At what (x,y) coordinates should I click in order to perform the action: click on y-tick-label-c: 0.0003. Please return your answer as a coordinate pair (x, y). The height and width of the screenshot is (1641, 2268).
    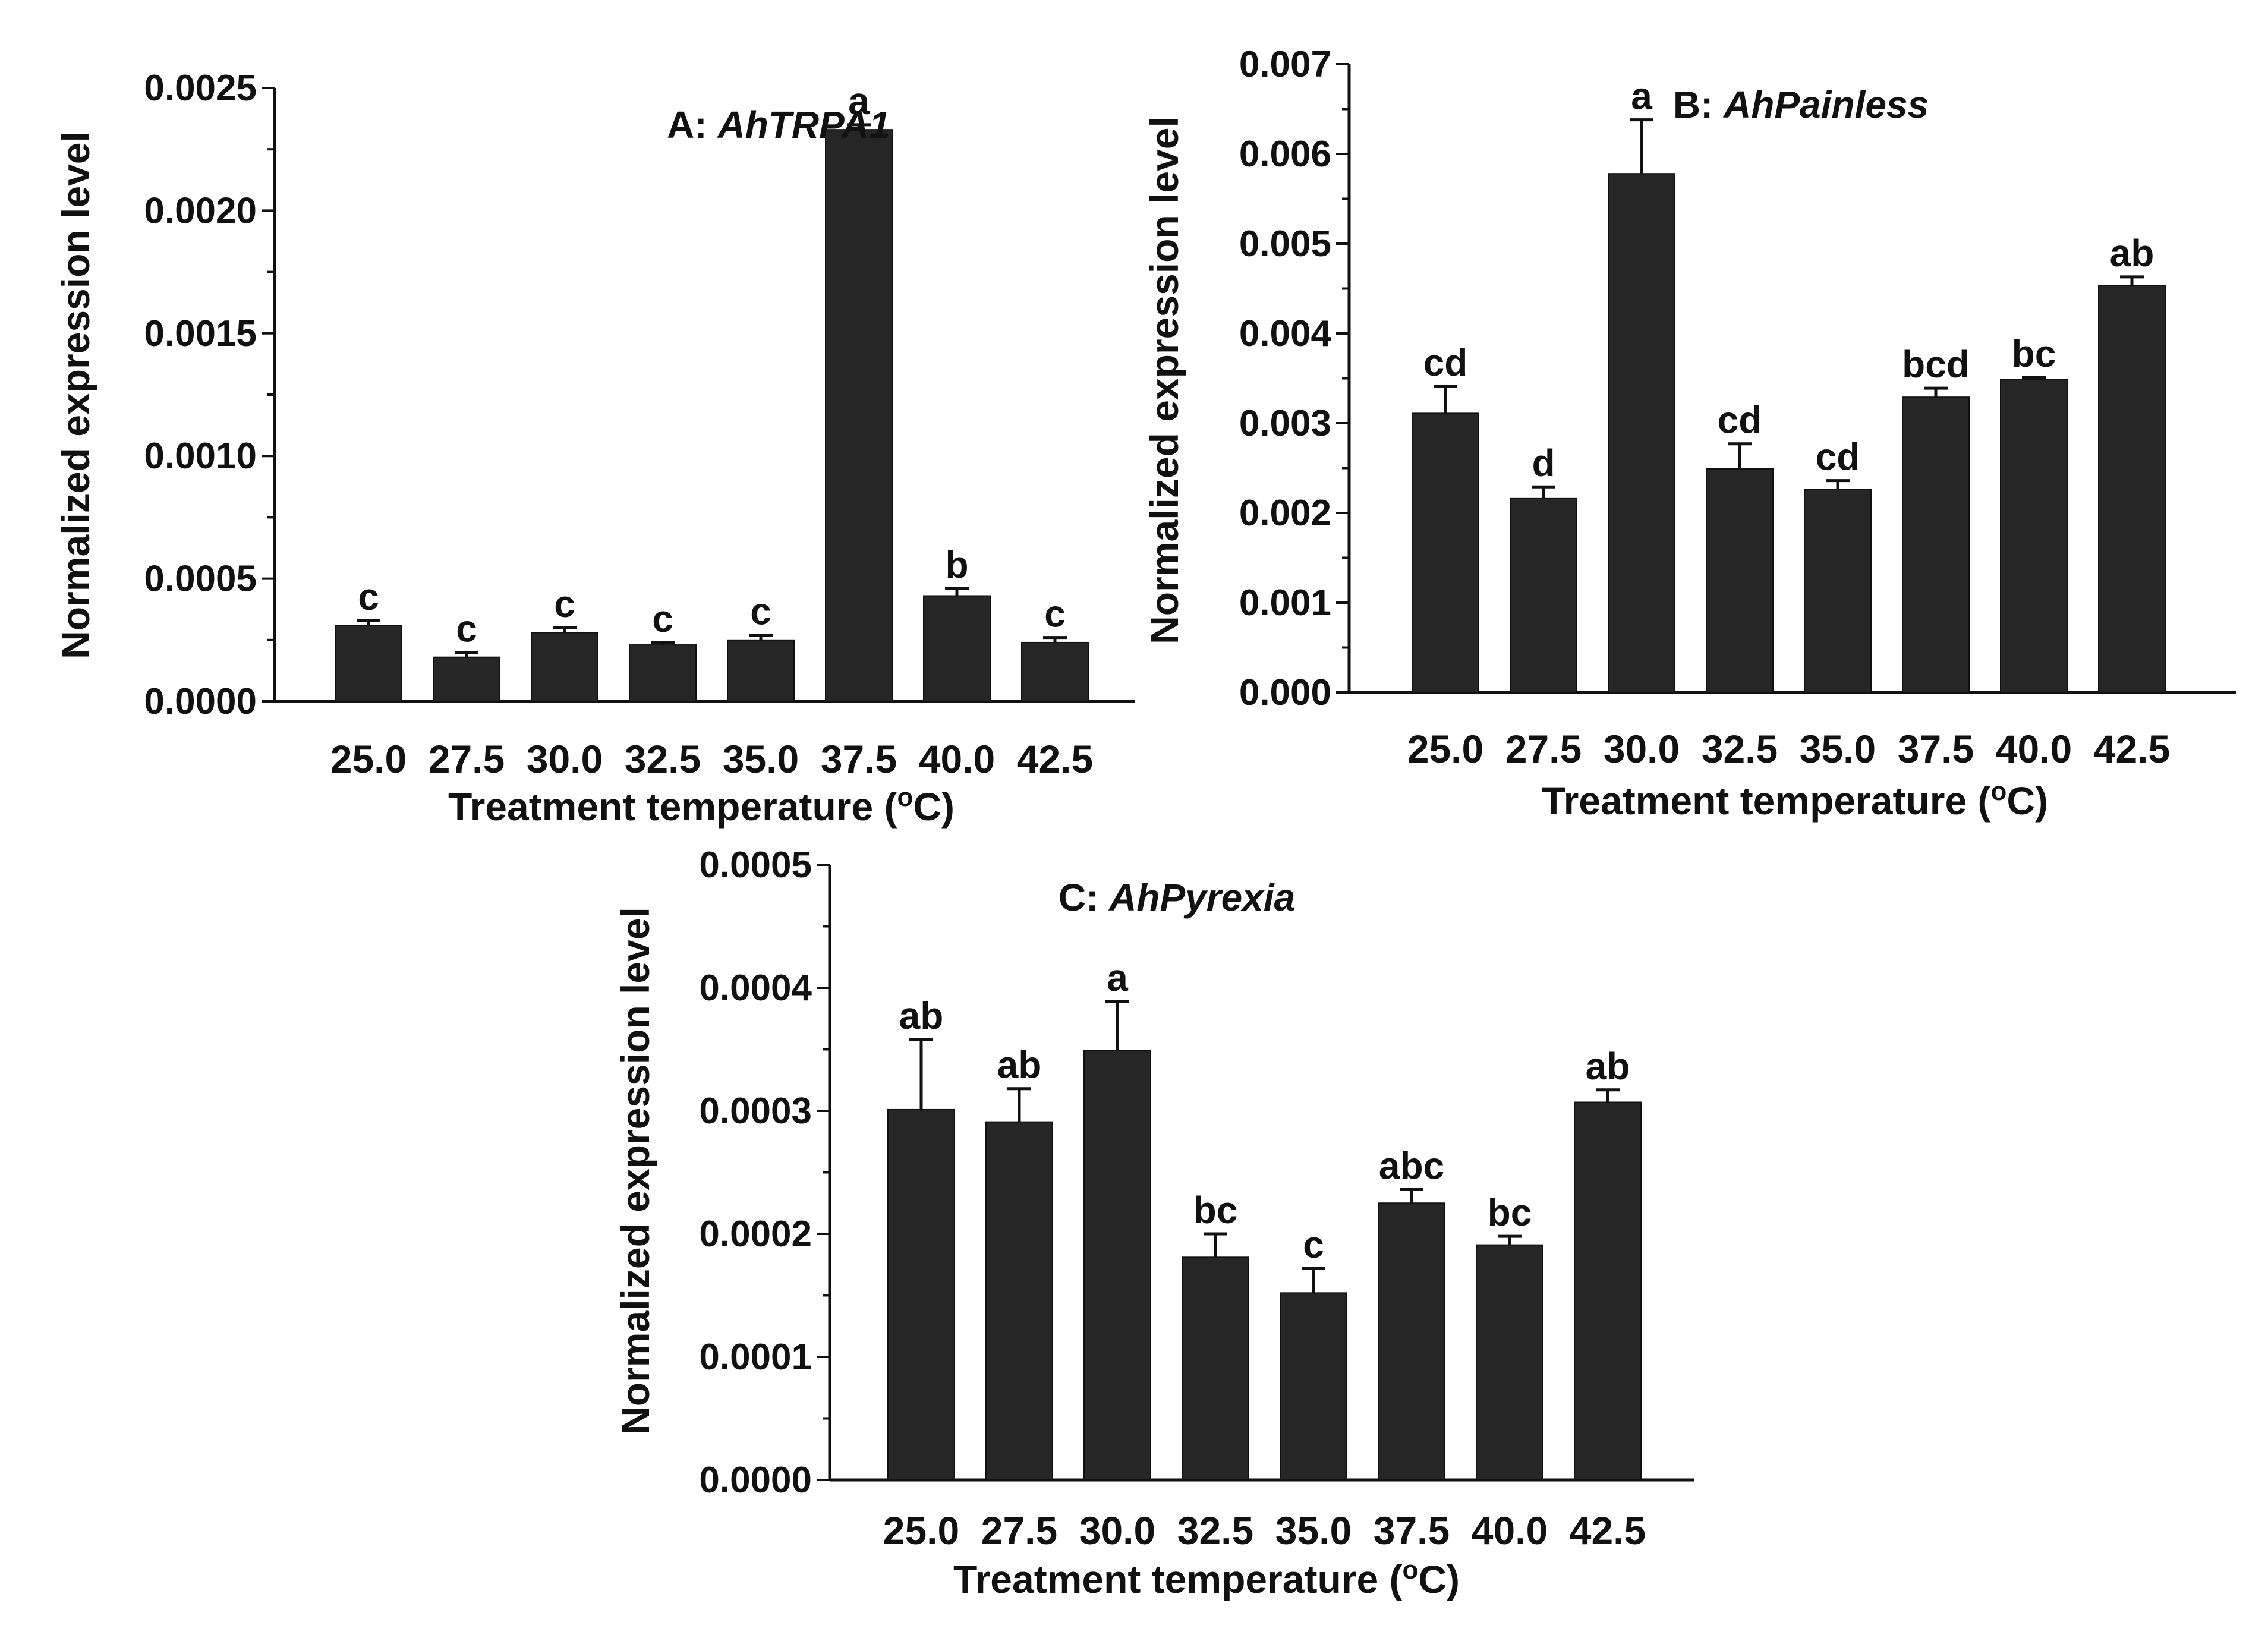
    Looking at the image, I should click on (755, 1111).